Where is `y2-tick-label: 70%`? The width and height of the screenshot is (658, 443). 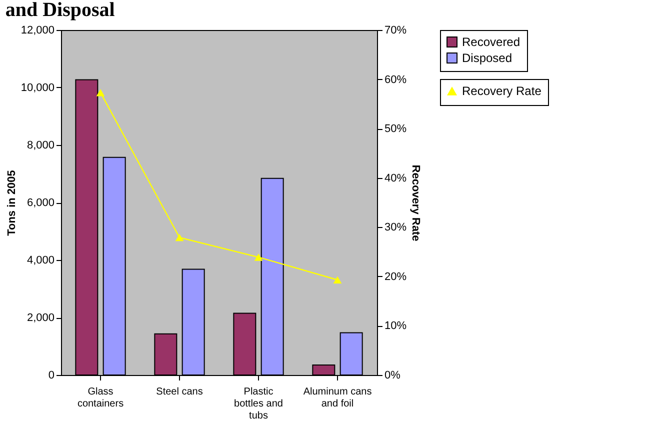 y2-tick-label: 70% is located at coordinates (395, 30).